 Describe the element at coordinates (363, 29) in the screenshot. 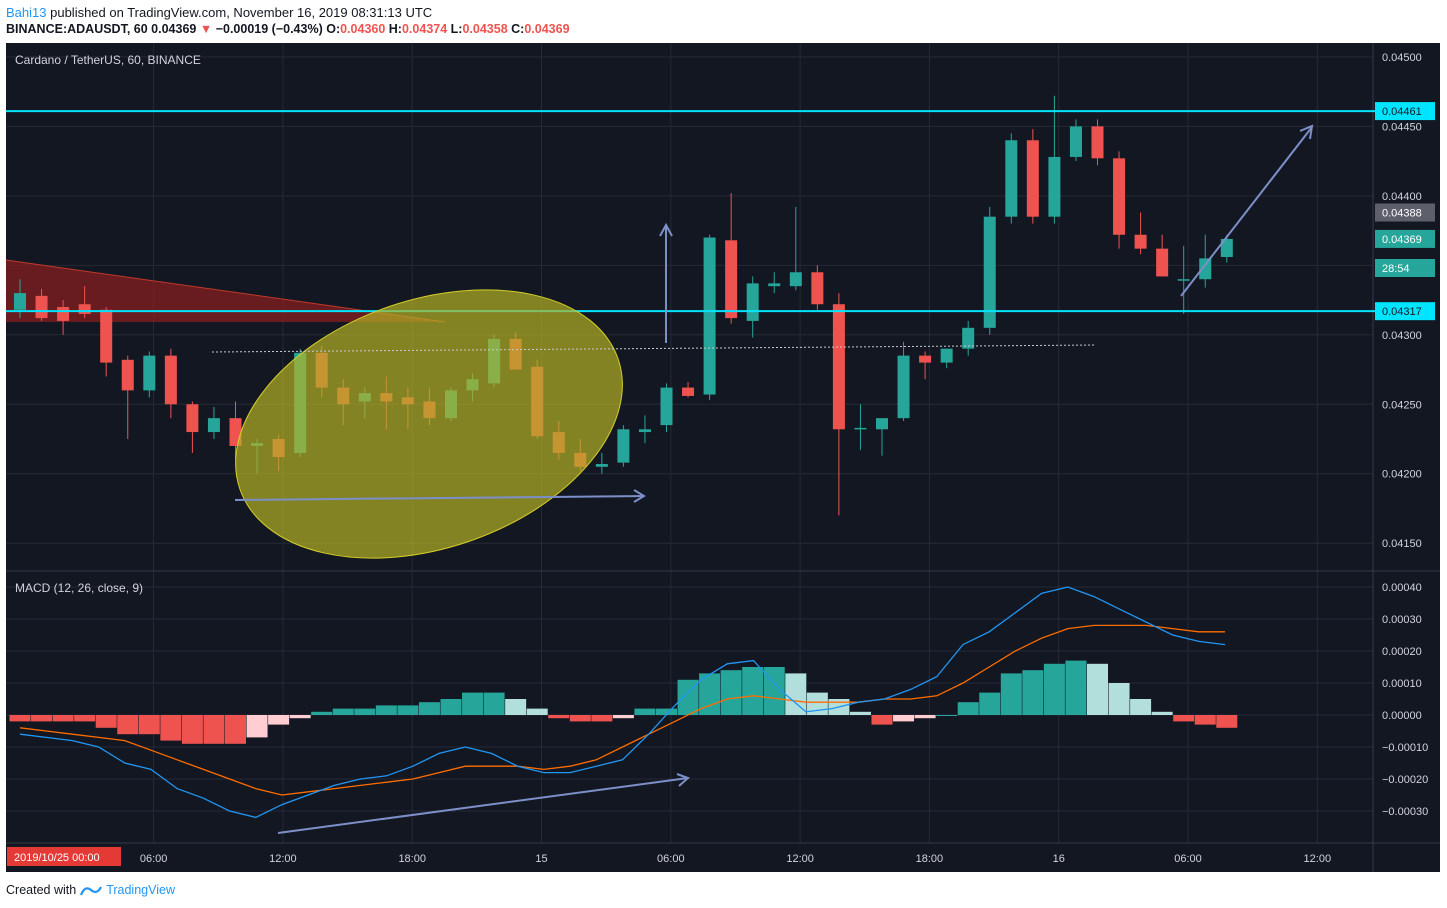

I see `open-value: 0.04360` at that location.